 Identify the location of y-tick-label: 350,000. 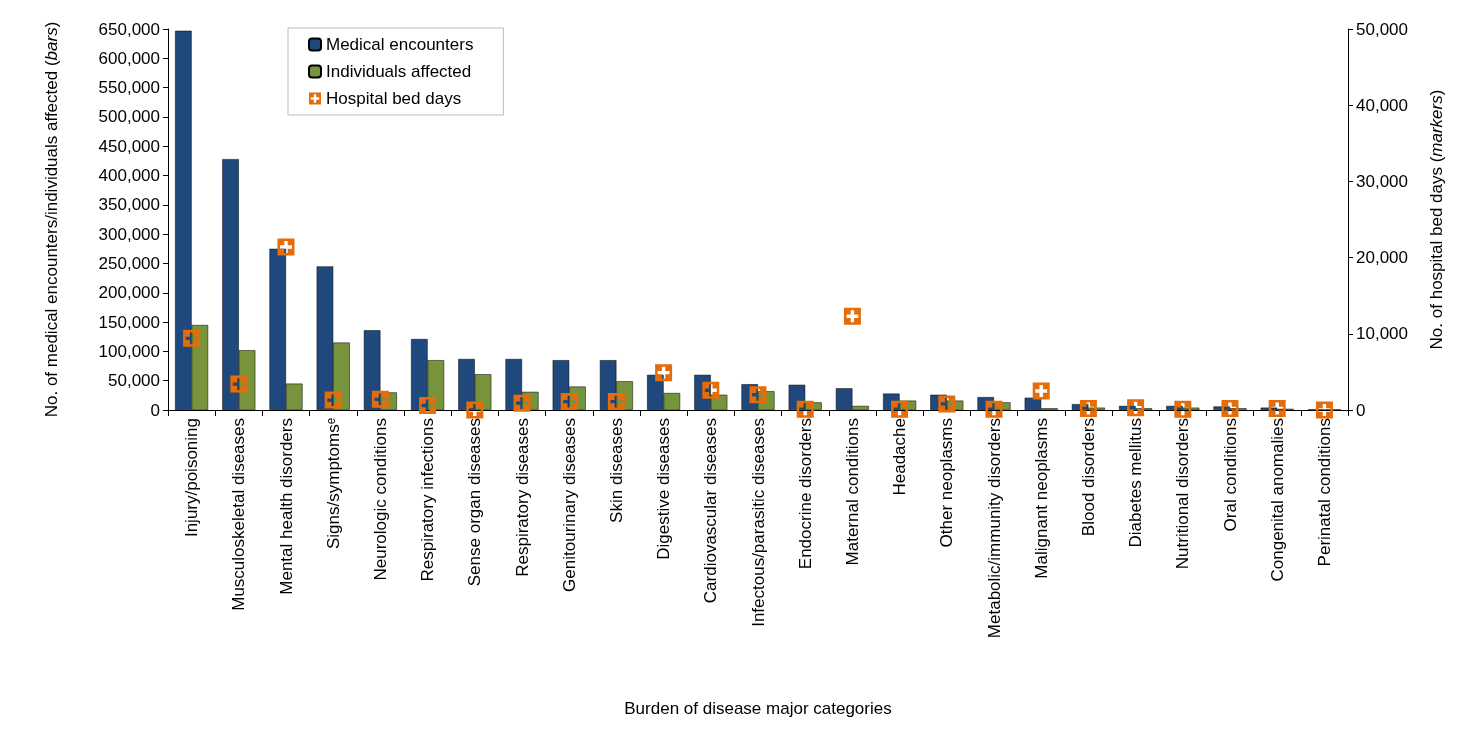
(129, 205).